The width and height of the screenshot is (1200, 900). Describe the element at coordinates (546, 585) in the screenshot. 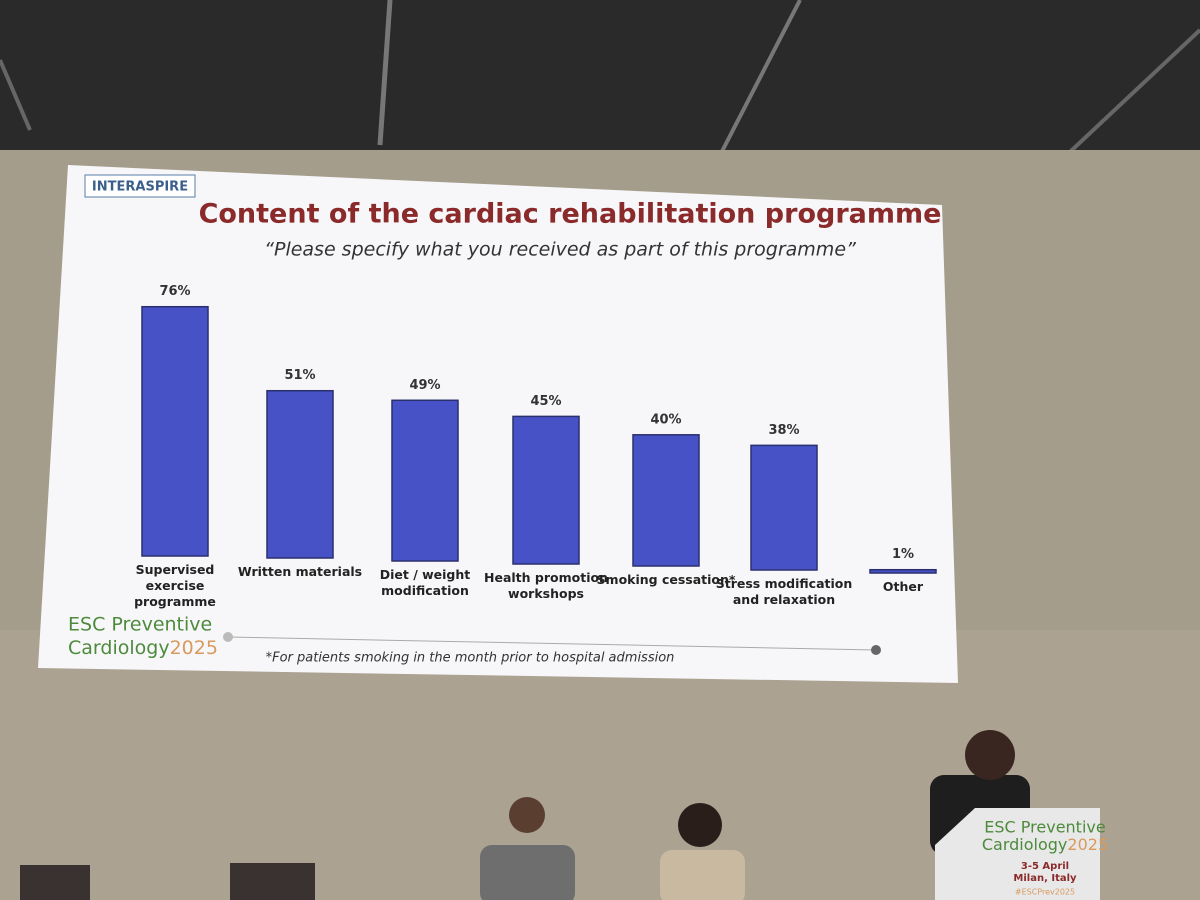

I see `x-tick-label: Health promotion workshops` at that location.